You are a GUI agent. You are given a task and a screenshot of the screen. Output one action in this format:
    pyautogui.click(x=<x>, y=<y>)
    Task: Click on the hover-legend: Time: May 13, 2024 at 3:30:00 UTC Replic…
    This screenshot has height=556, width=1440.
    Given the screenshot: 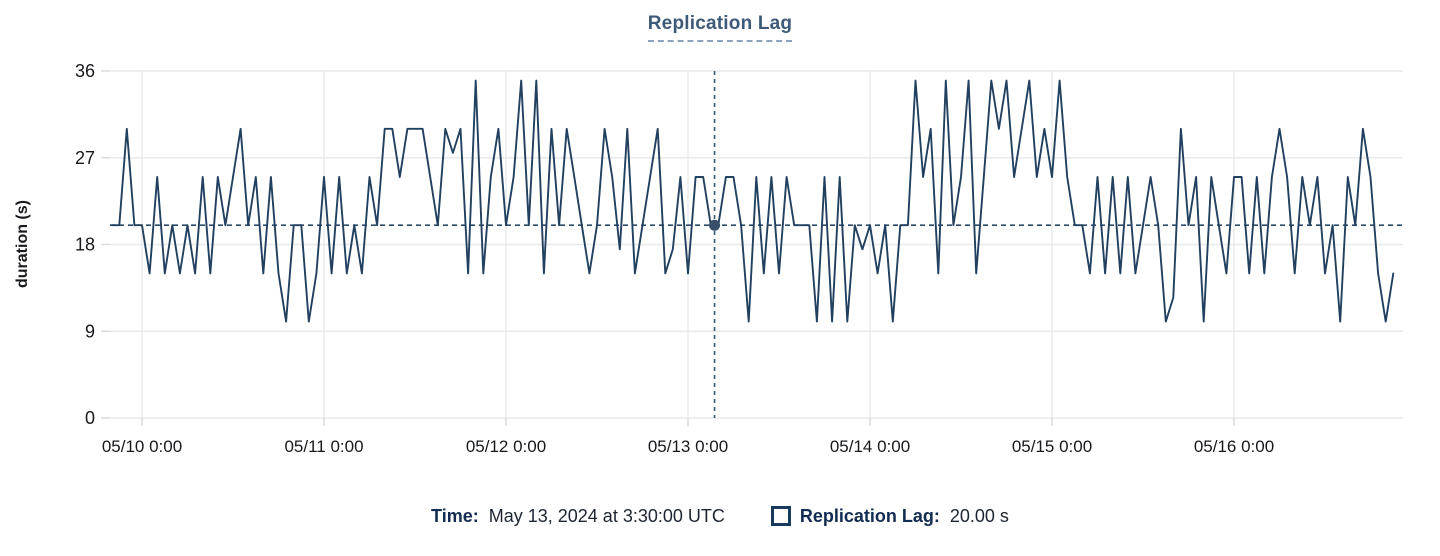 What is the action you would take?
    pyautogui.click(x=720, y=516)
    